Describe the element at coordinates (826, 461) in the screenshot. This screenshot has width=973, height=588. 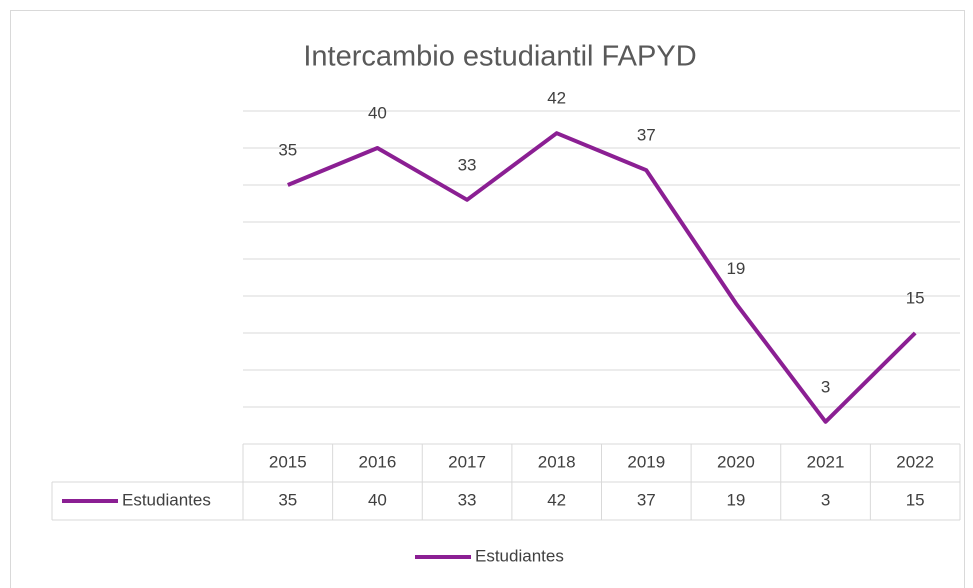
I see `x-tick-label: 2021` at that location.